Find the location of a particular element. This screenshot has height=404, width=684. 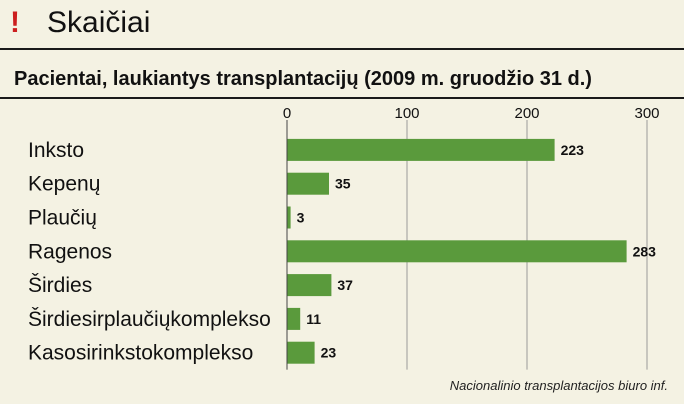

category-label: Ragenos is located at coordinates (70, 251).